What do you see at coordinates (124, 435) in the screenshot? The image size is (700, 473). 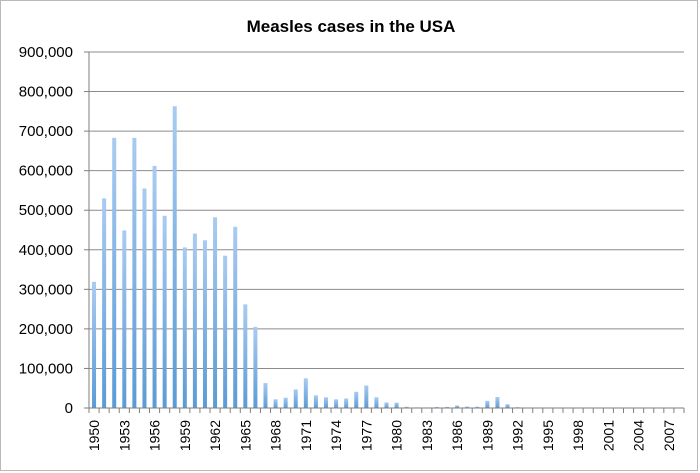 I see `x-tick-label: 1953` at bounding box center [124, 435].